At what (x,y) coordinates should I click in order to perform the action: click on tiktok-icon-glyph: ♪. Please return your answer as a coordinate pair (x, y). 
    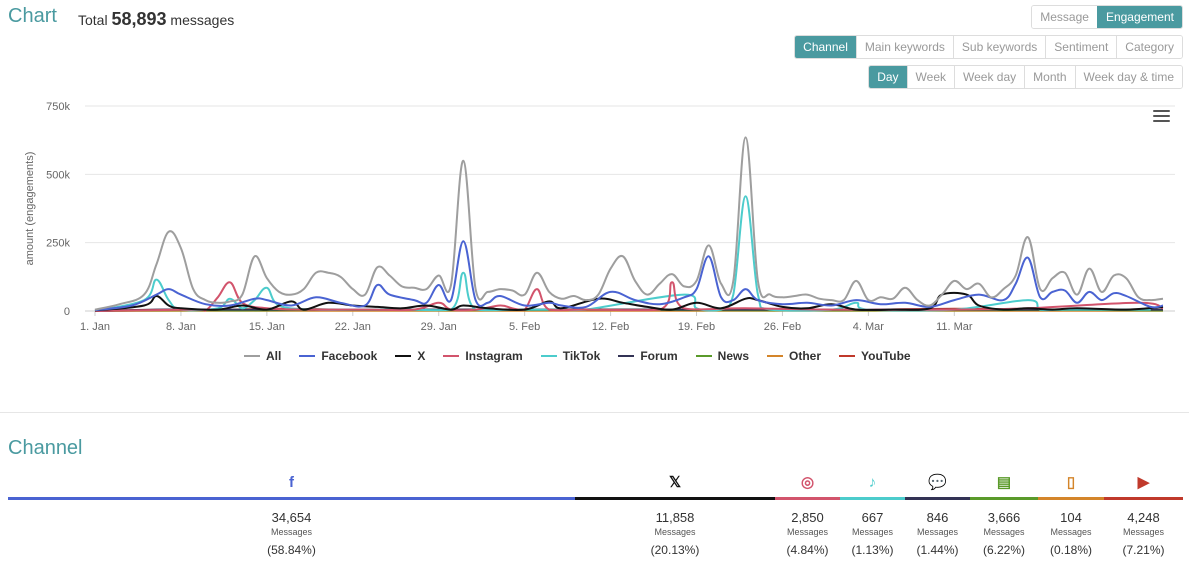
    Looking at the image, I should click on (872, 482).